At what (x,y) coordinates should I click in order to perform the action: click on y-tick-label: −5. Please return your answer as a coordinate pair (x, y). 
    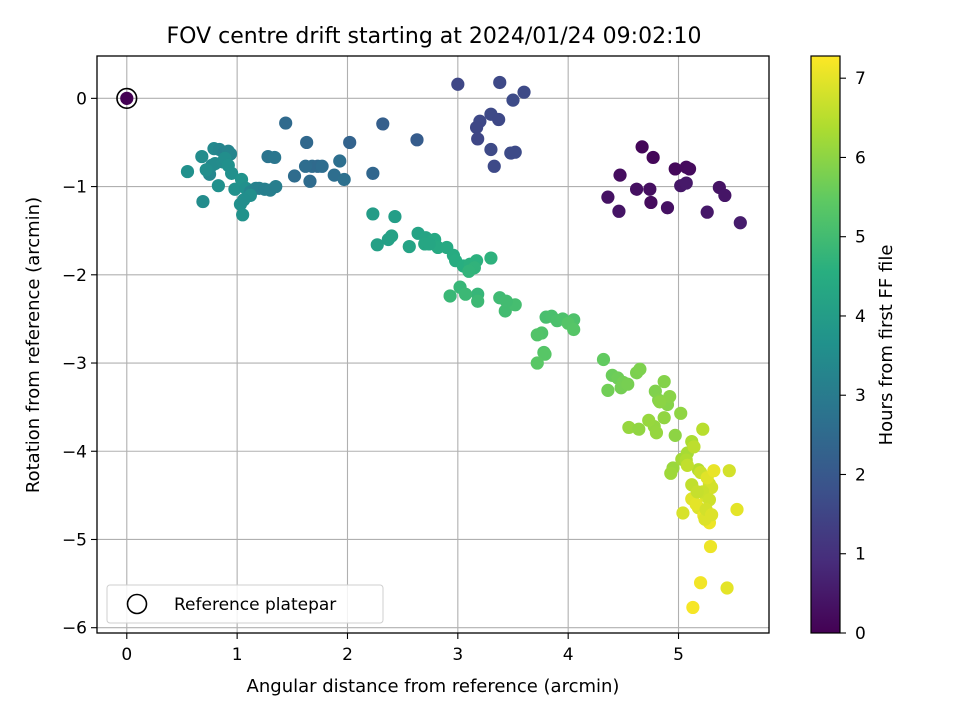
    Looking at the image, I should click on (74, 540).